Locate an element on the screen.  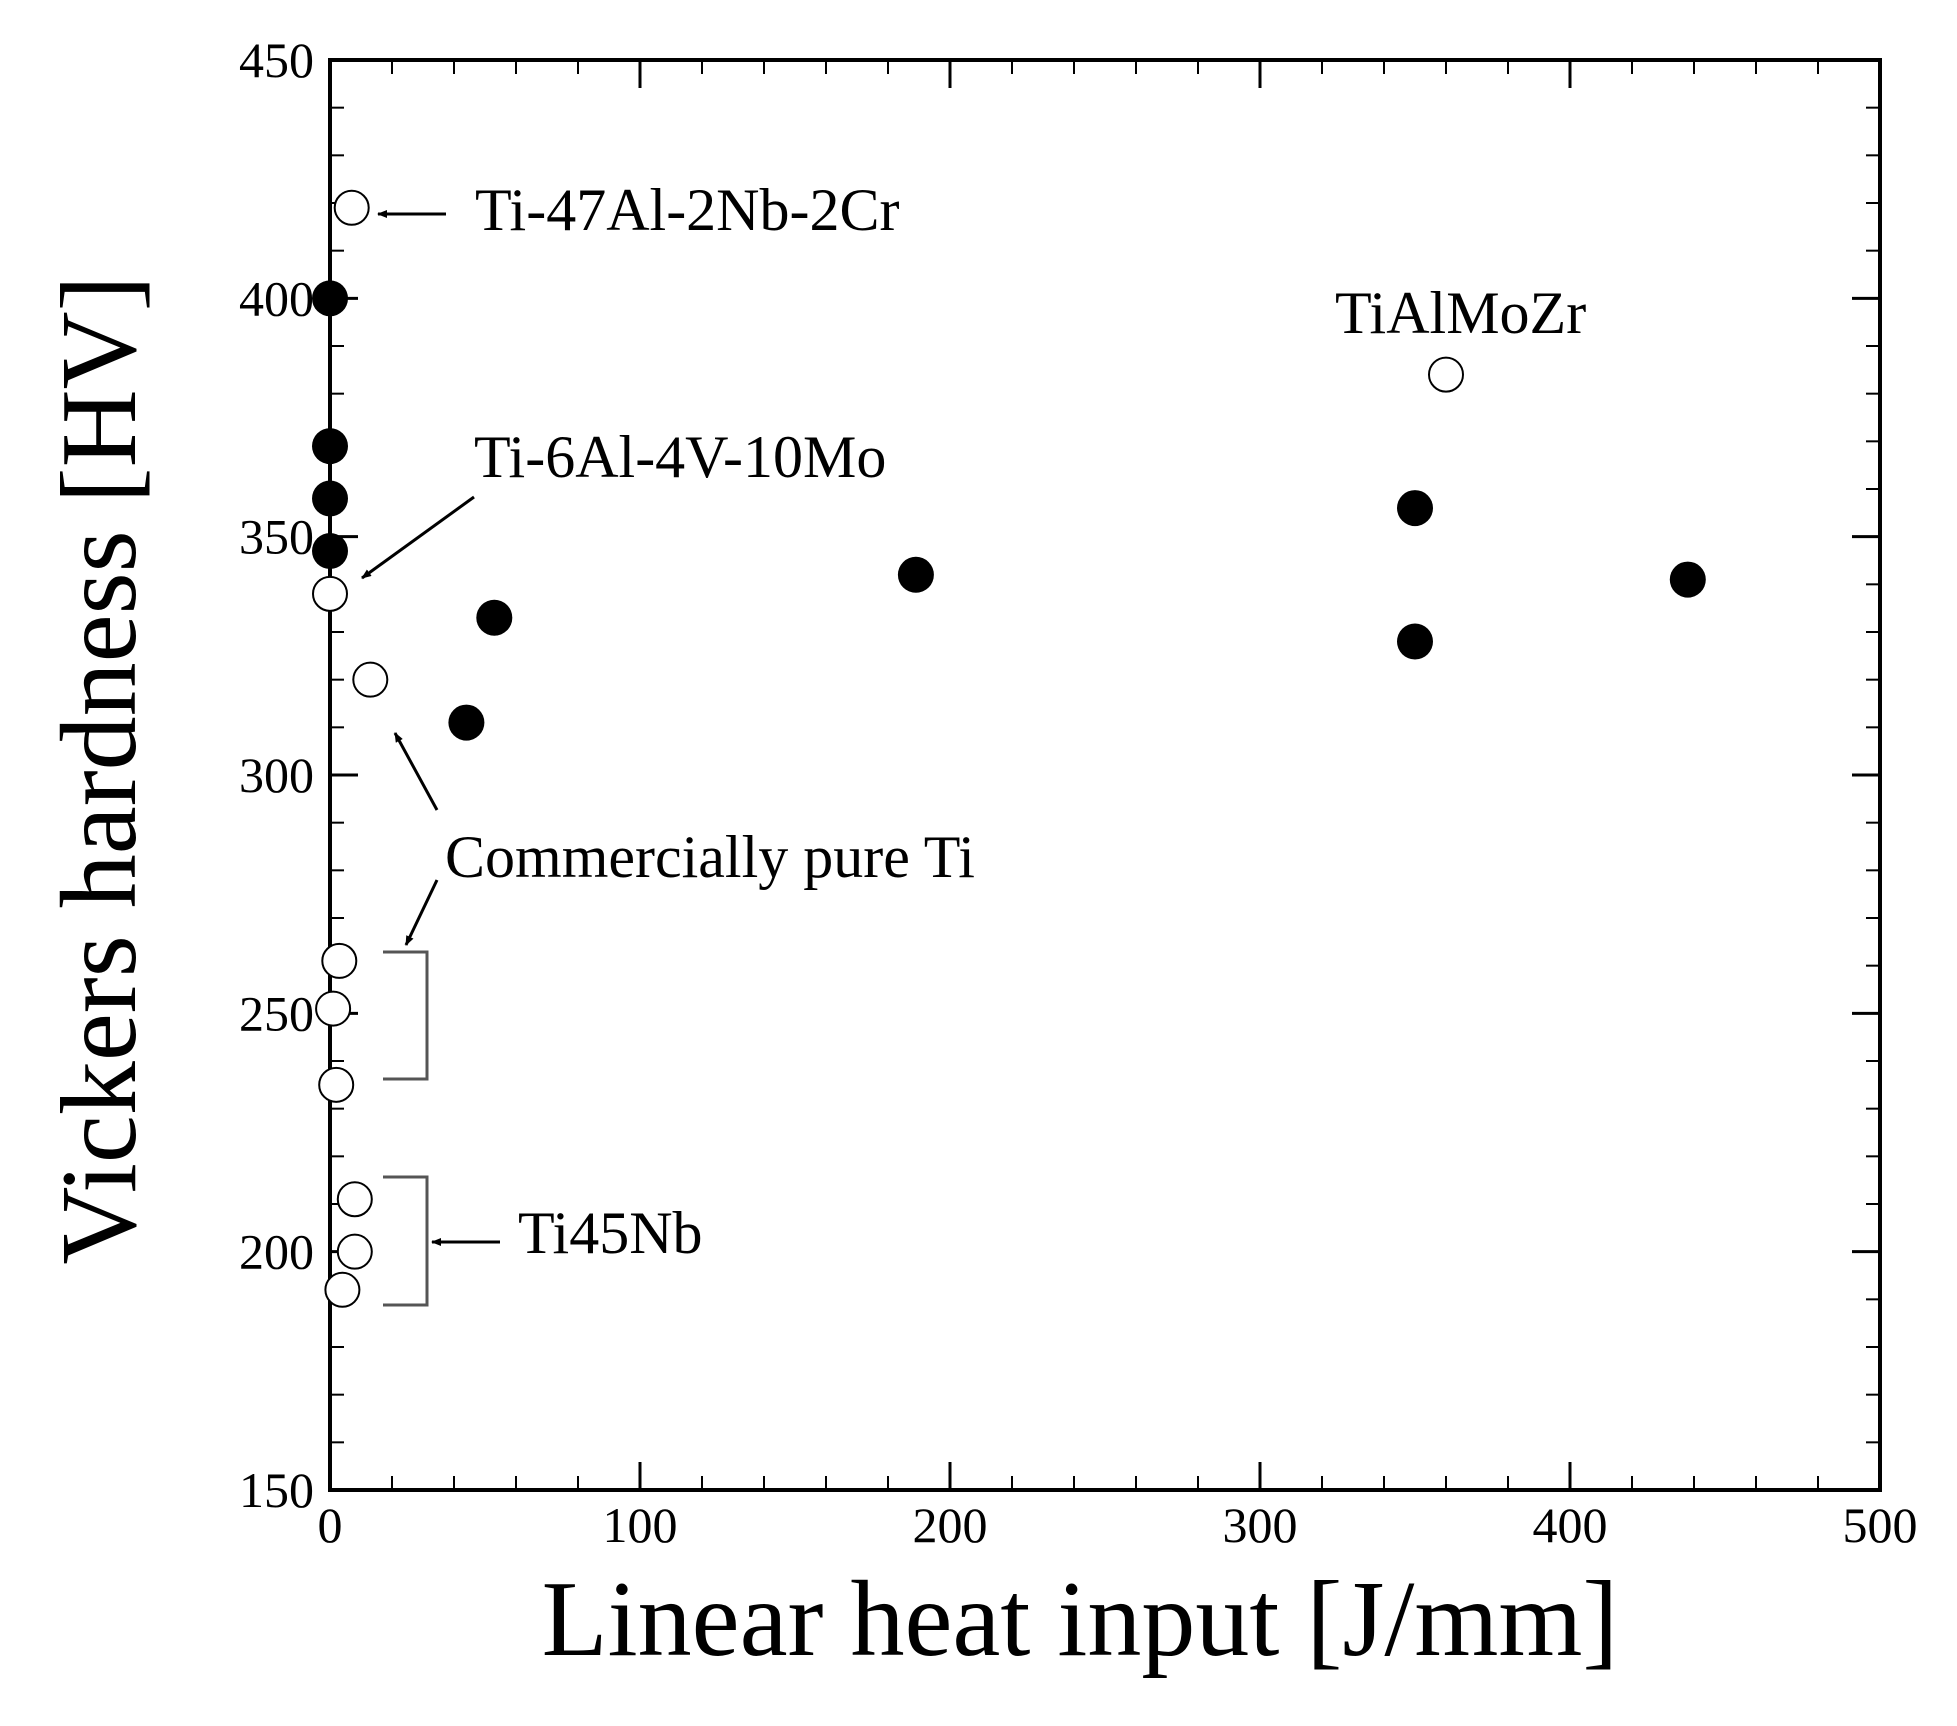
y-tick-label: 250 is located at coordinates (276, 1013).